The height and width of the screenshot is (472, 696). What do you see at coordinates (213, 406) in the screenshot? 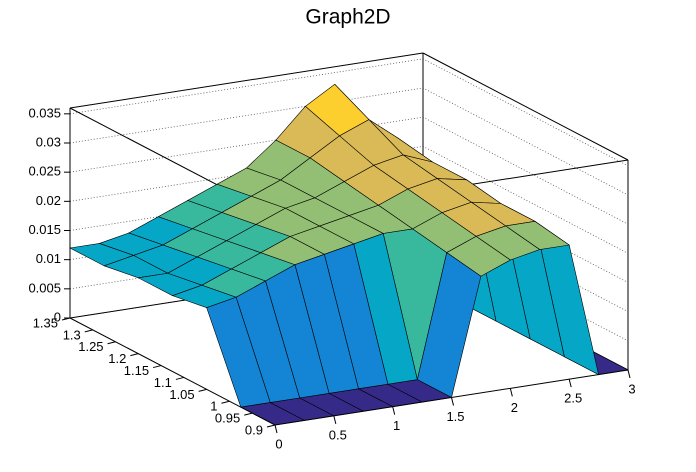
I see `y-tick-label: 1` at bounding box center [213, 406].